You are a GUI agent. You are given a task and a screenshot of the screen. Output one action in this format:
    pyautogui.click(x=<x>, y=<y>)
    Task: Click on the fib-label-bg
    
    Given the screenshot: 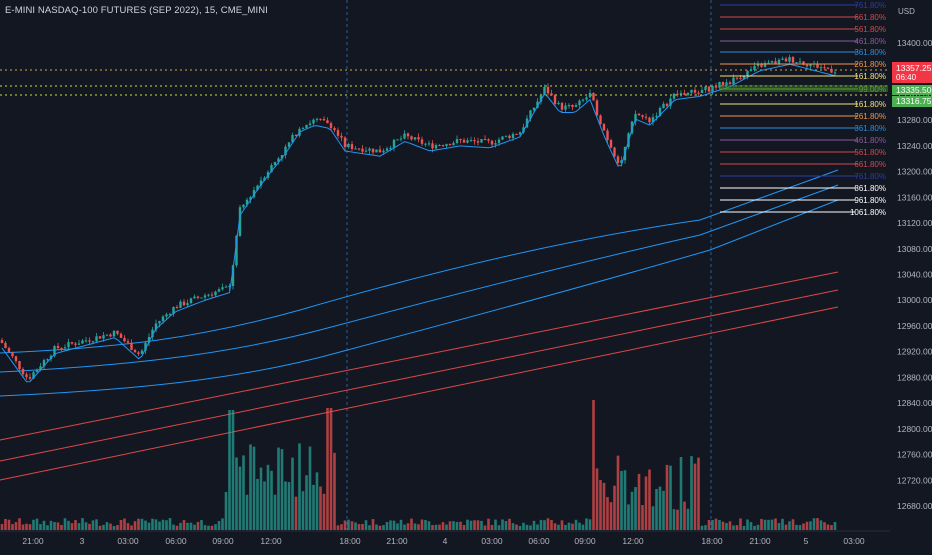 What is the action you would take?
    pyautogui.click(x=873, y=188)
    